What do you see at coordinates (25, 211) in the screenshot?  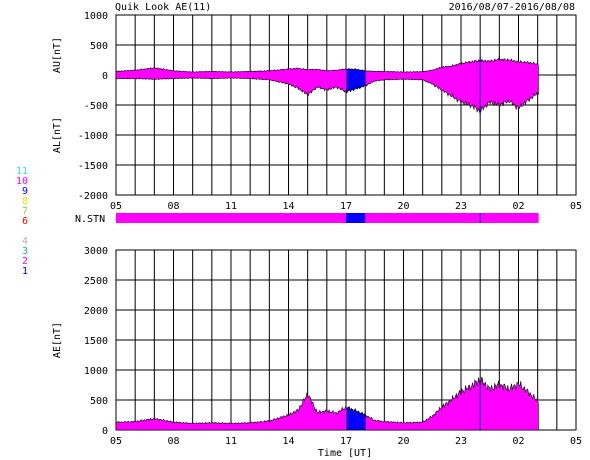 I see `legend-entry-7: 7` at bounding box center [25, 211].